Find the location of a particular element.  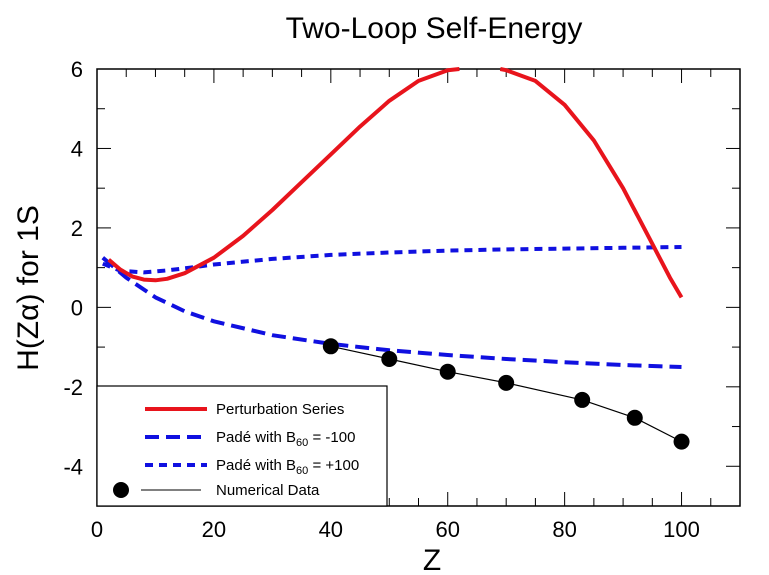

x-tick-label: 100 is located at coordinates (681, 529).